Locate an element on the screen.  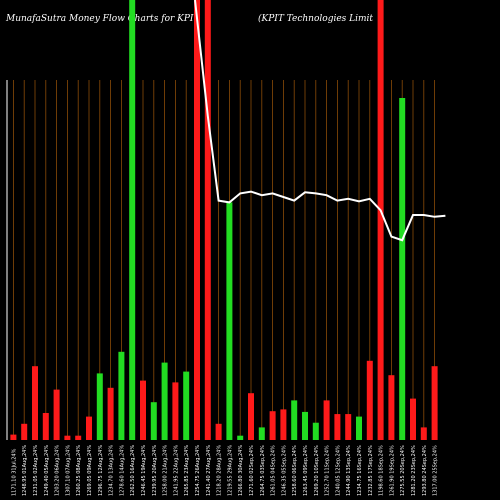
x-tick-label: 1234.75 16Sep,24% is located at coordinates (360, 470).